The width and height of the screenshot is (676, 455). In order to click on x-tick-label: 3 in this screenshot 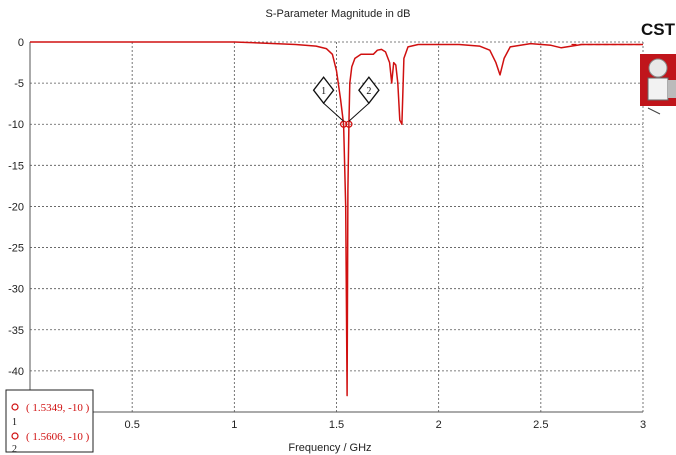, I will do `click(643, 425)`.